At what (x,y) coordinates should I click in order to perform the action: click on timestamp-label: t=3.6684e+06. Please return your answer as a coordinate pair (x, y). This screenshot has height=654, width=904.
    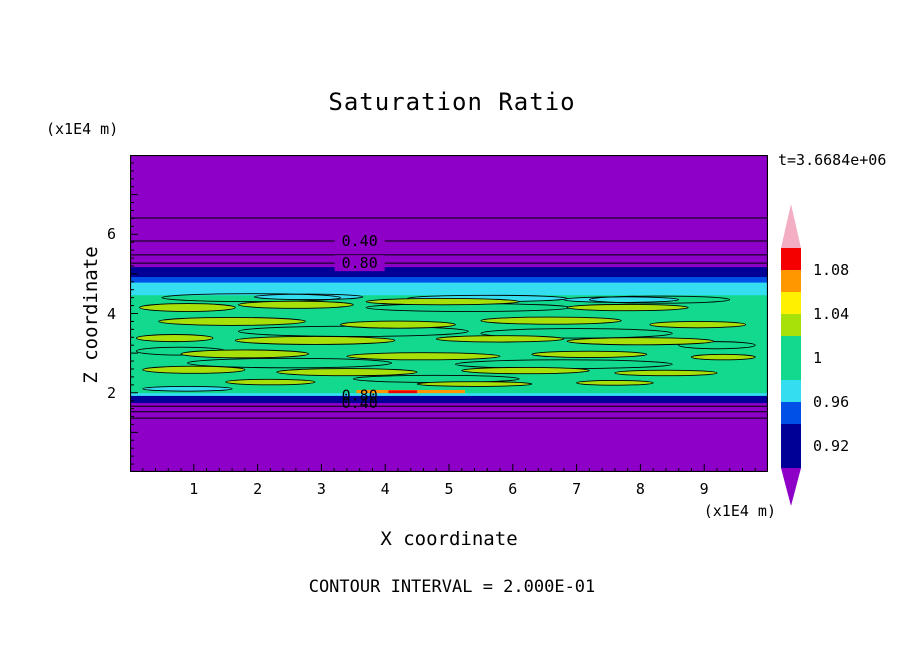
    Looking at the image, I should click on (832, 160).